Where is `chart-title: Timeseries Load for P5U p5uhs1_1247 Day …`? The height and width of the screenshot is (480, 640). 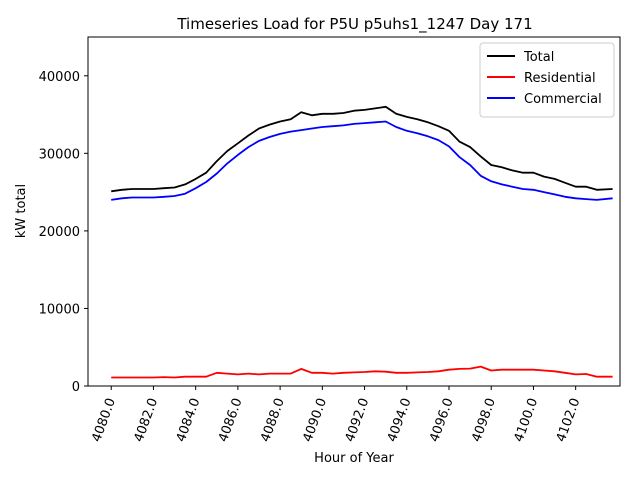
chart-title: Timeseries Load for P5U p5uhs1_1247 Day … is located at coordinates (354, 24).